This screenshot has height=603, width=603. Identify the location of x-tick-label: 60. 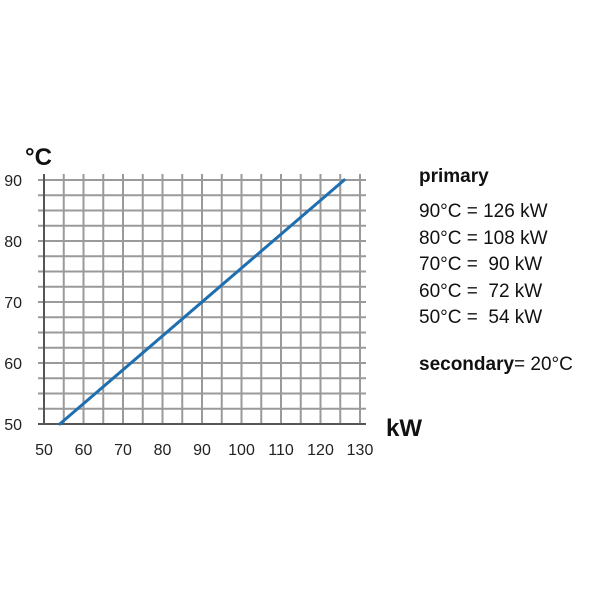
(84, 450).